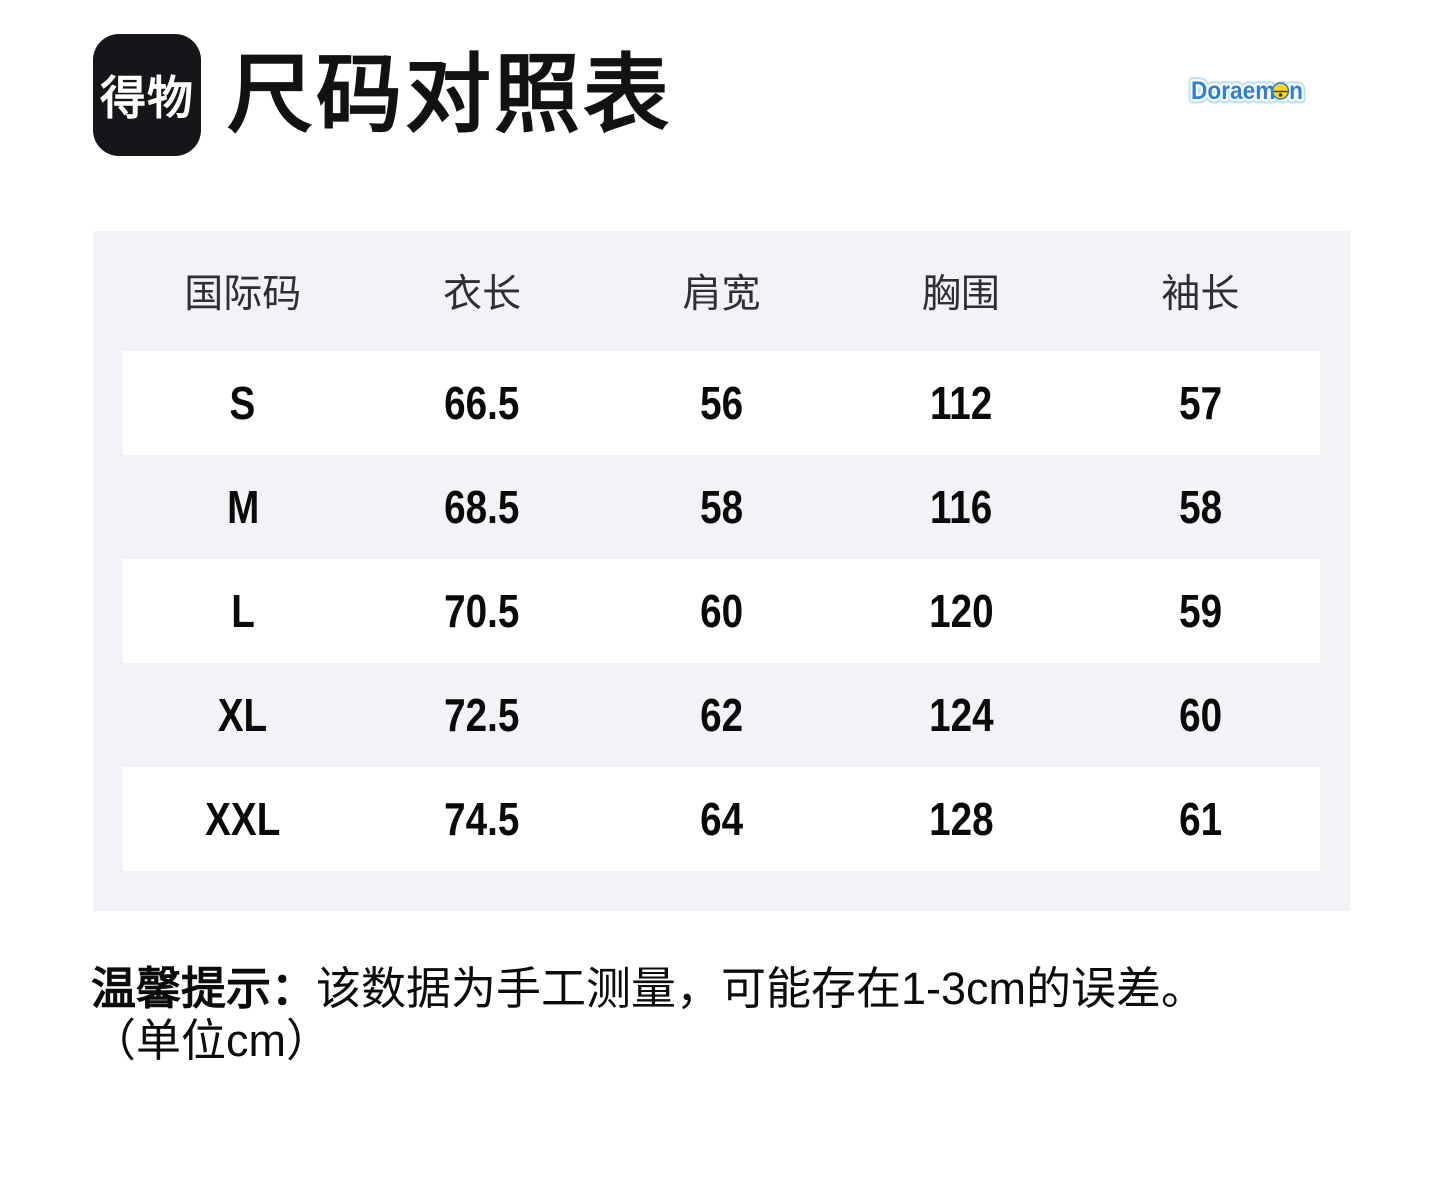 The width and height of the screenshot is (1440, 1197). What do you see at coordinates (1200, 715) in the screenshot?
I see `sleeve-length-value: 60` at bounding box center [1200, 715].